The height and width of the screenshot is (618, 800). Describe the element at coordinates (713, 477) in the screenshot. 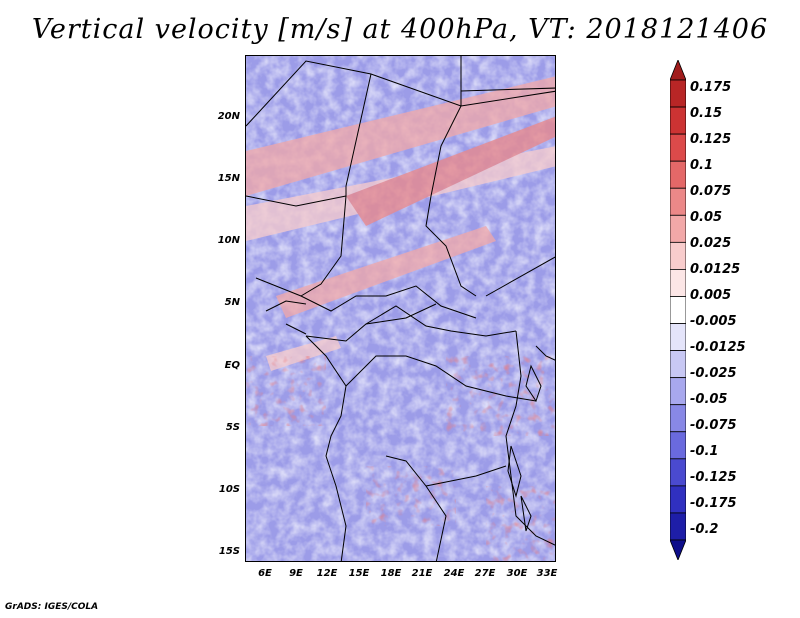

I see `colorbar-label: -0.125` at that location.